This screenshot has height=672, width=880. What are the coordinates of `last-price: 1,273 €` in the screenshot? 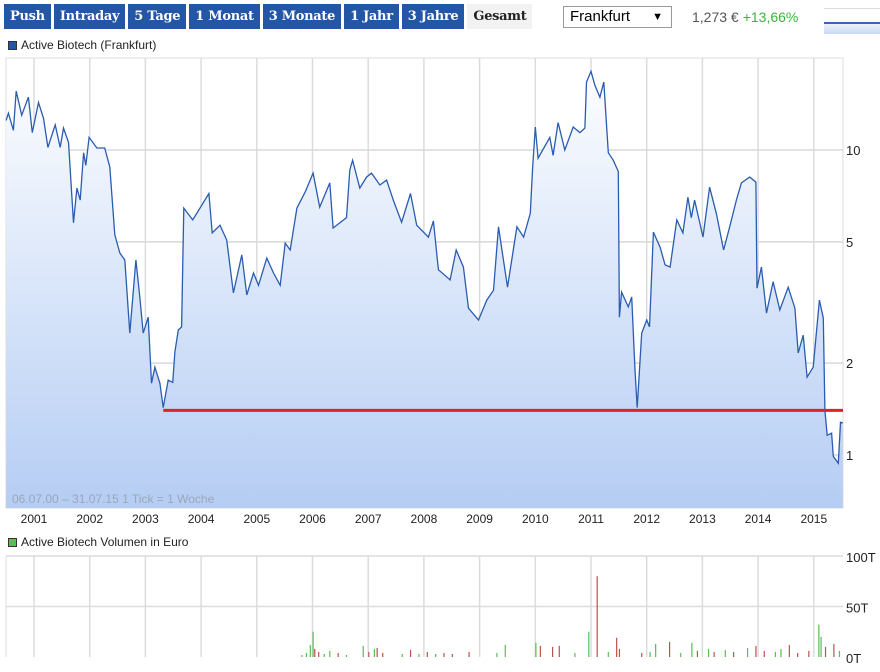 It's located at (715, 17).